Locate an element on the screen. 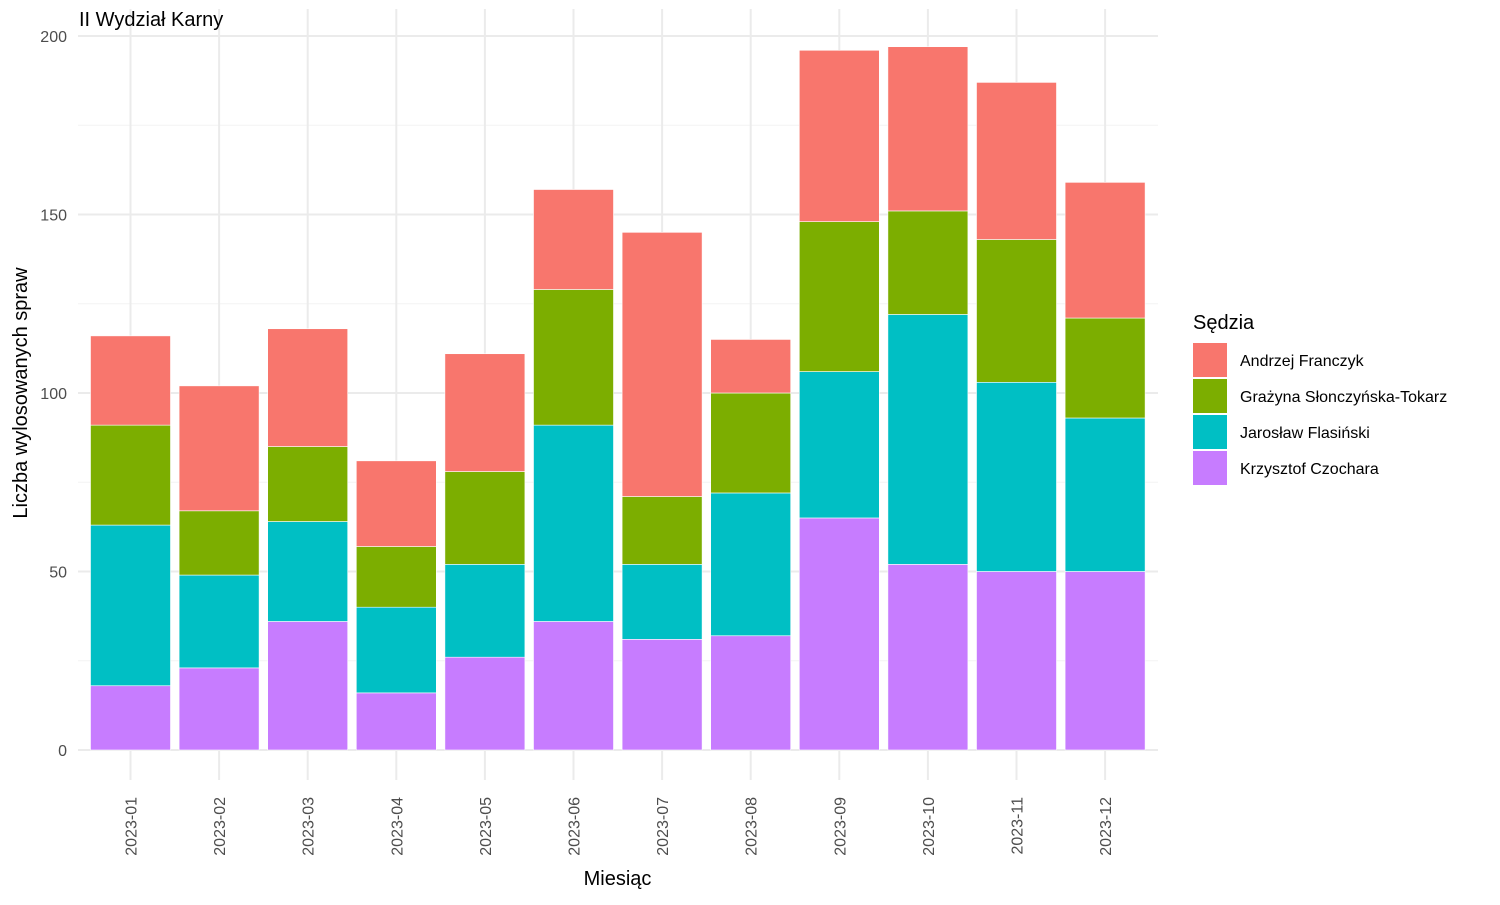 This screenshot has height=905, width=1500. chart-title: II Wydział Karny is located at coordinates (151, 20).